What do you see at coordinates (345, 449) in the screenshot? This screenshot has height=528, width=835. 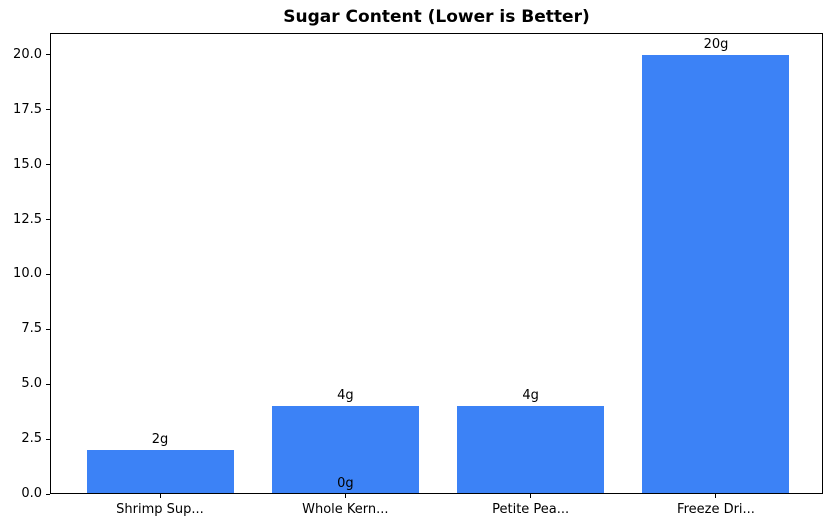 I see `bar-whole-kern` at bounding box center [345, 449].